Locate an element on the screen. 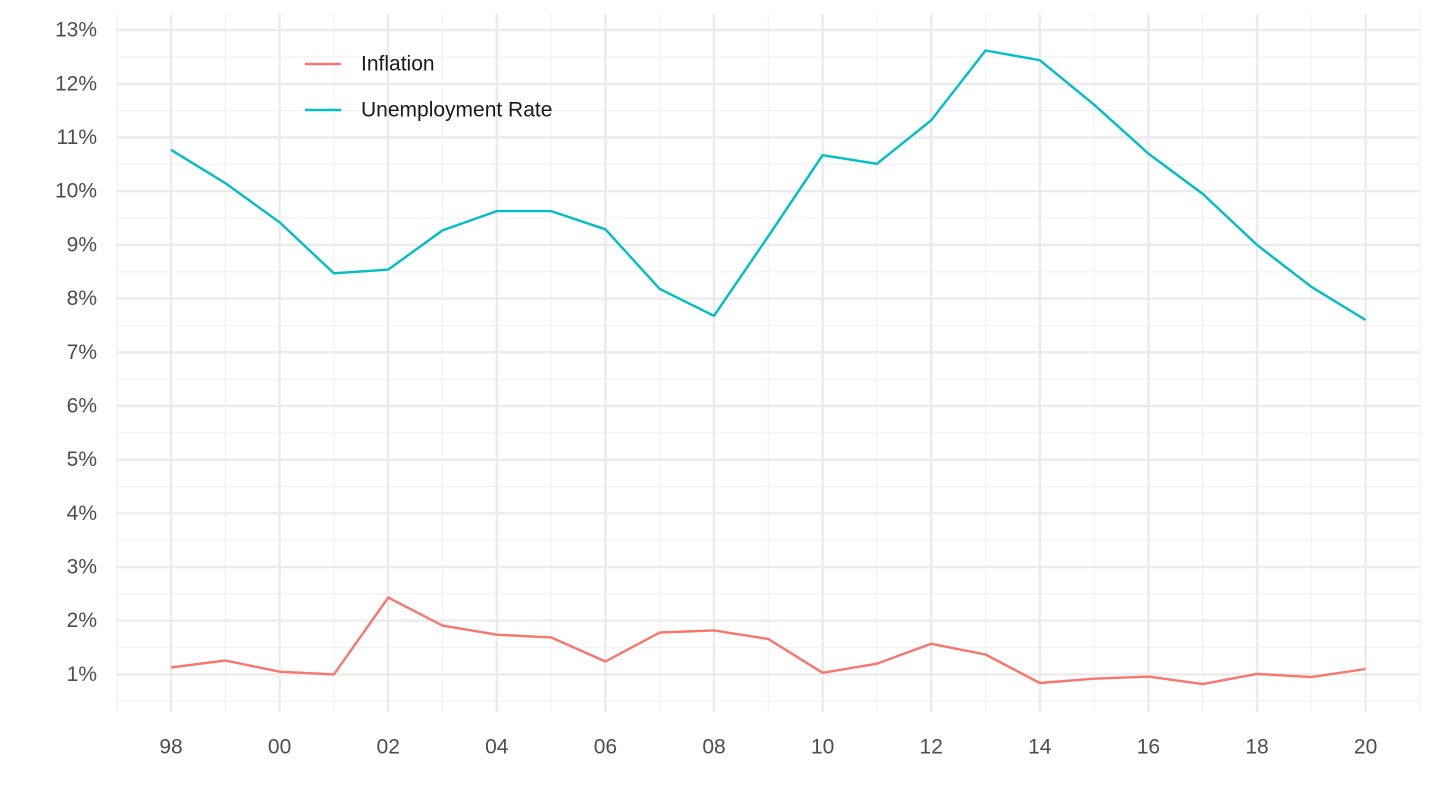 The image size is (1440, 810). x-tick-label: 98 is located at coordinates (170, 747).